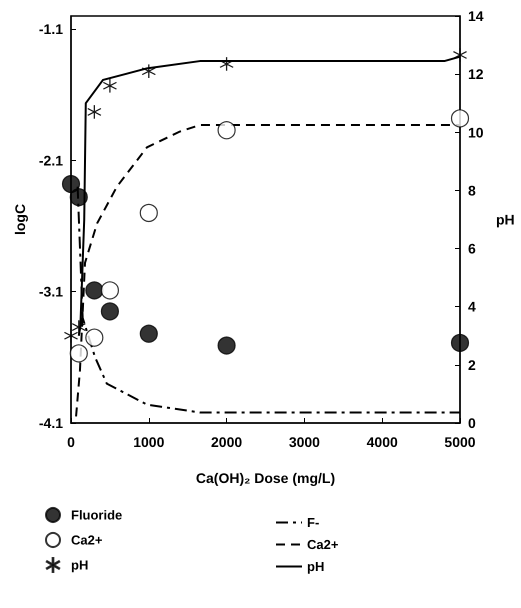  What do you see at coordinates (51, 292) in the screenshot?
I see `y-tick-label: -3.1` at bounding box center [51, 292].